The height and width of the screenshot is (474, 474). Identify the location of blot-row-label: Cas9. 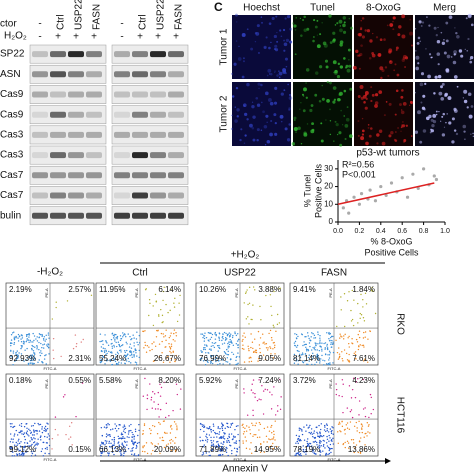
(12, 94).